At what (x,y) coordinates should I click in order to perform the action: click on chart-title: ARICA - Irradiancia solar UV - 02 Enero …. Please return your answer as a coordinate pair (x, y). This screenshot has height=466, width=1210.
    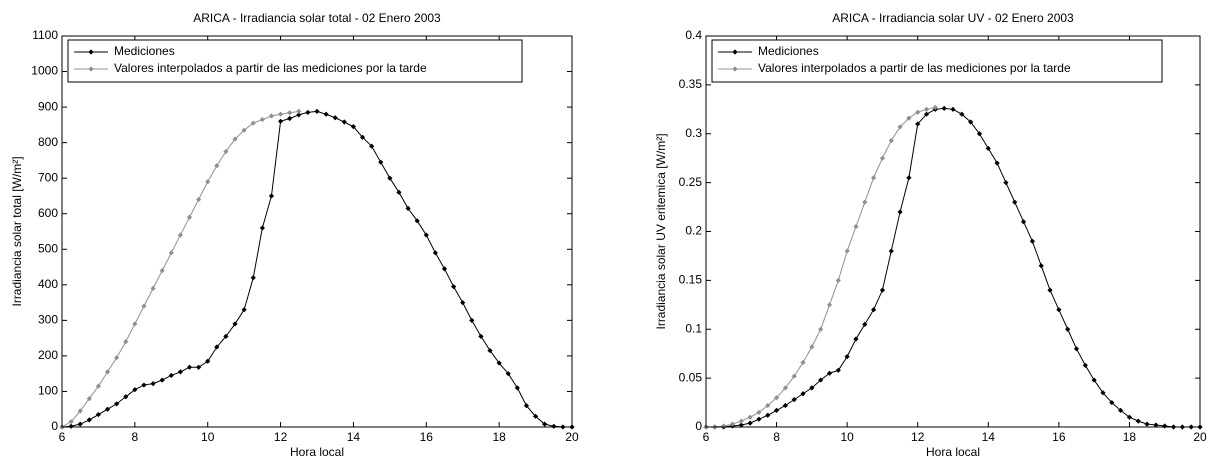
    Looking at the image, I should click on (953, 18).